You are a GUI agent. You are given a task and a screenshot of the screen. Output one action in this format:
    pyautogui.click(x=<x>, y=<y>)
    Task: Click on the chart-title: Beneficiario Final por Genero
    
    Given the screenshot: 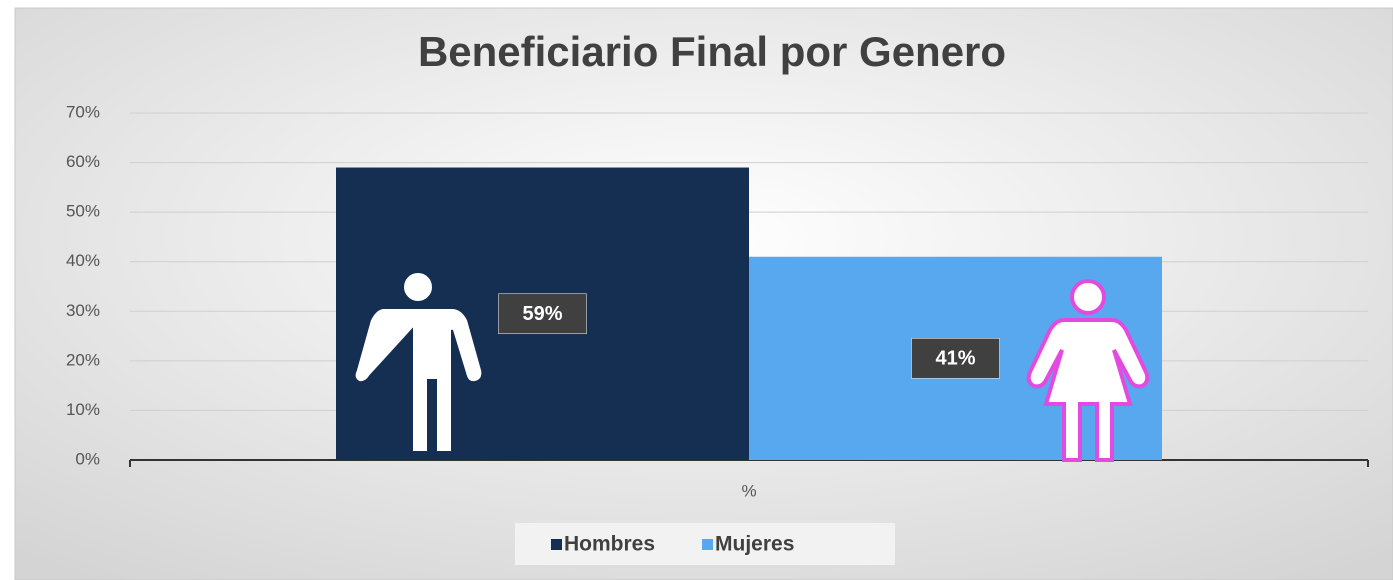 What is the action you would take?
    pyautogui.click(x=712, y=51)
    